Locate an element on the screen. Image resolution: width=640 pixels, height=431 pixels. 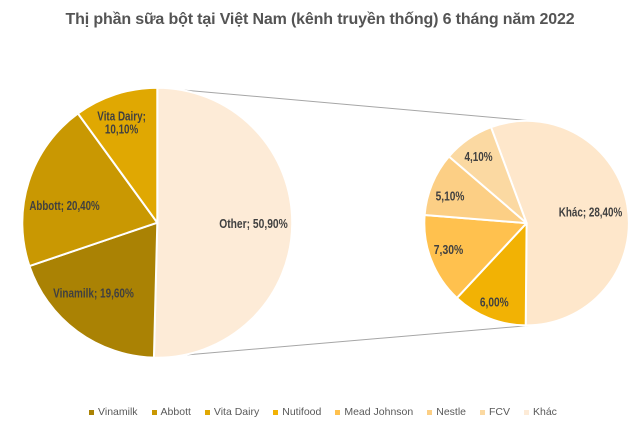
svg-text: 7,30% is located at coordinates (449, 249).